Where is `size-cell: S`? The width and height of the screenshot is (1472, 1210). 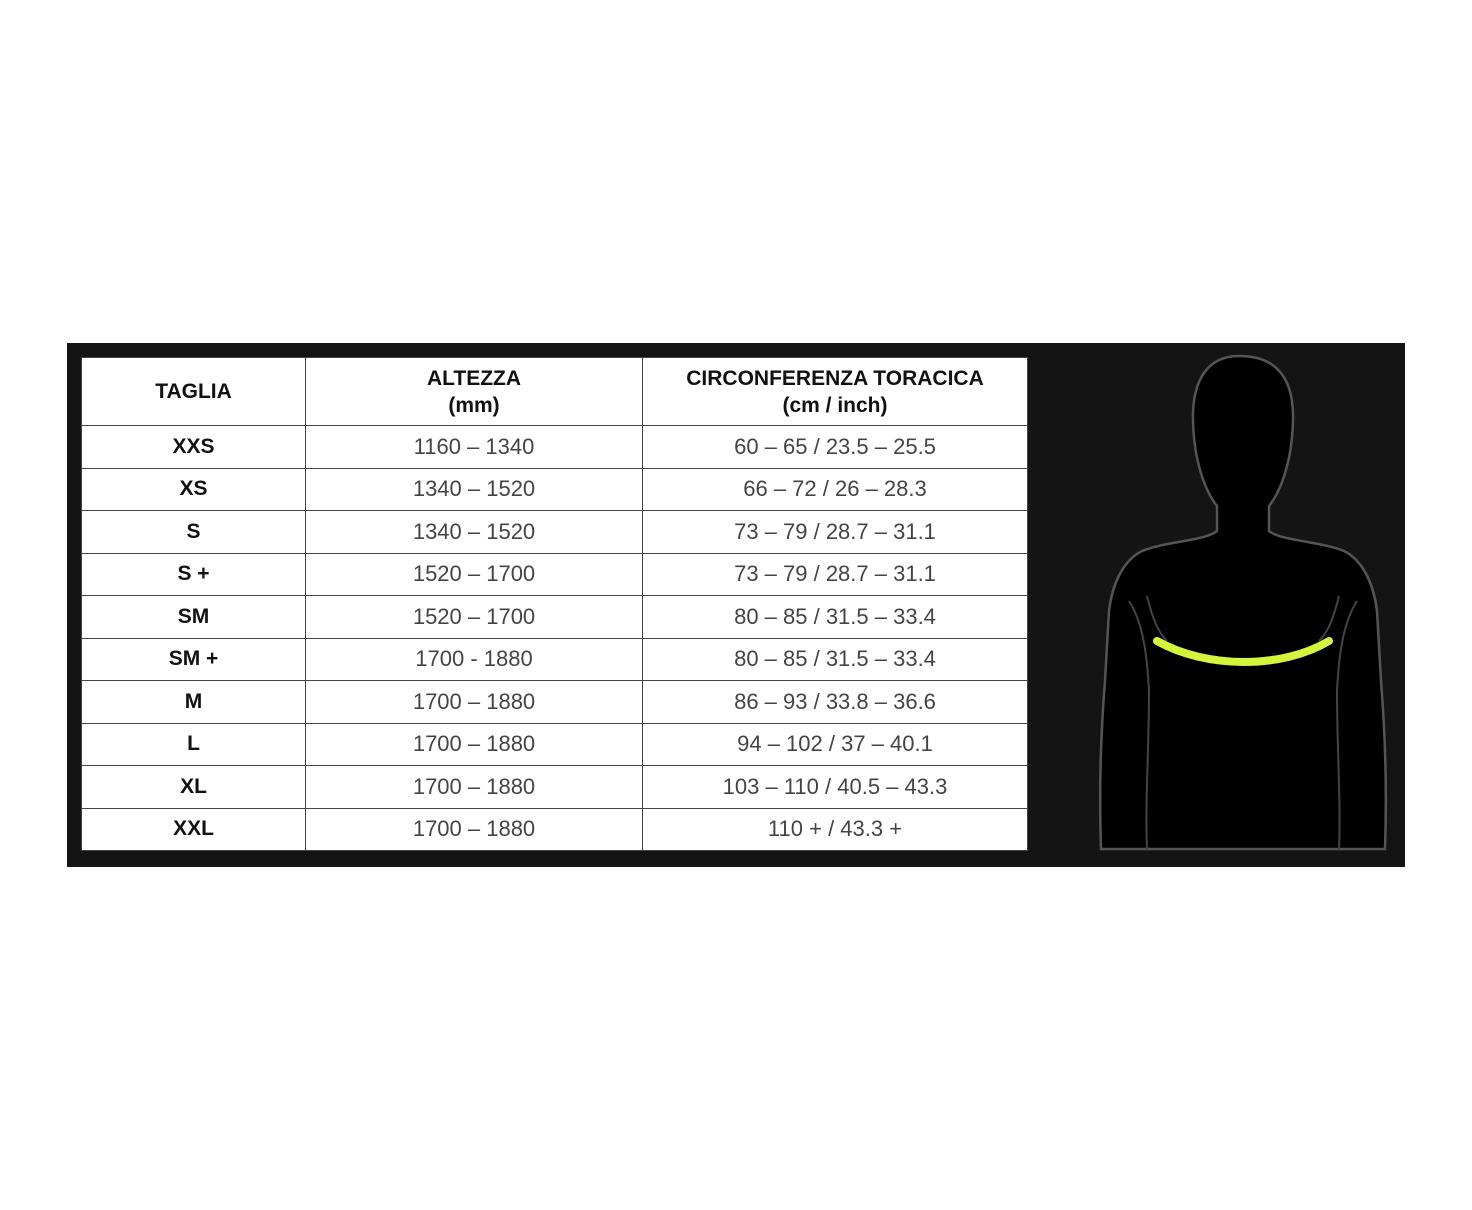
size-cell: S is located at coordinates (193, 532).